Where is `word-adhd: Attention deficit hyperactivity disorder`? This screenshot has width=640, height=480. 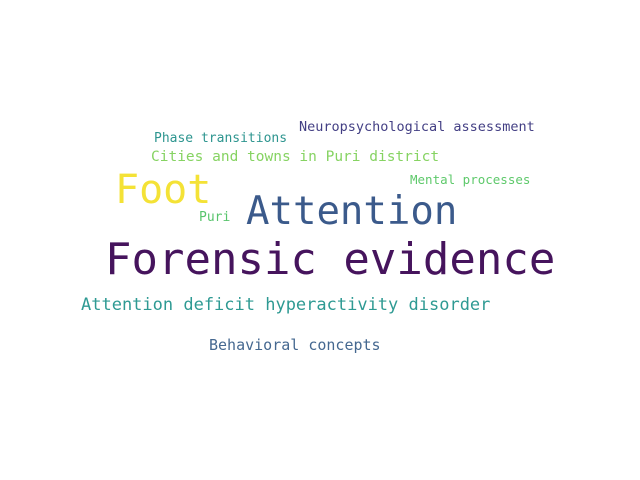
word-adhd: Attention deficit hyperactivity disorder is located at coordinates (286, 305).